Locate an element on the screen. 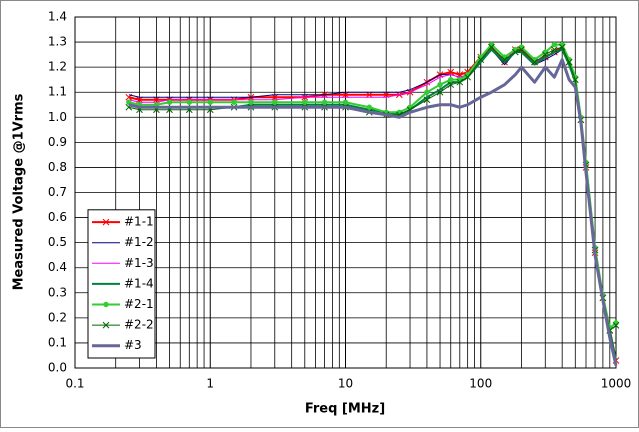  y-tick-label: 0.5 is located at coordinates (57, 242).